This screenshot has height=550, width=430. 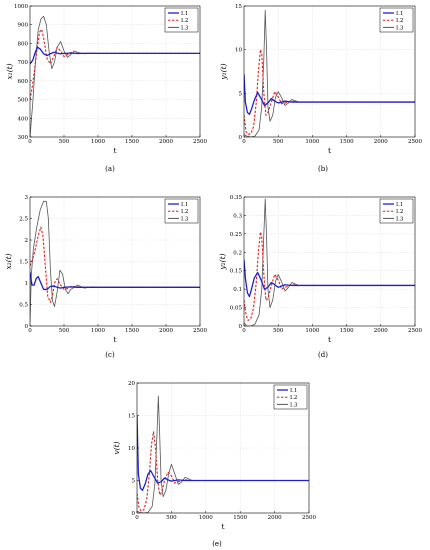 I want to click on subfigure-caption: (e), so click(x=217, y=544).